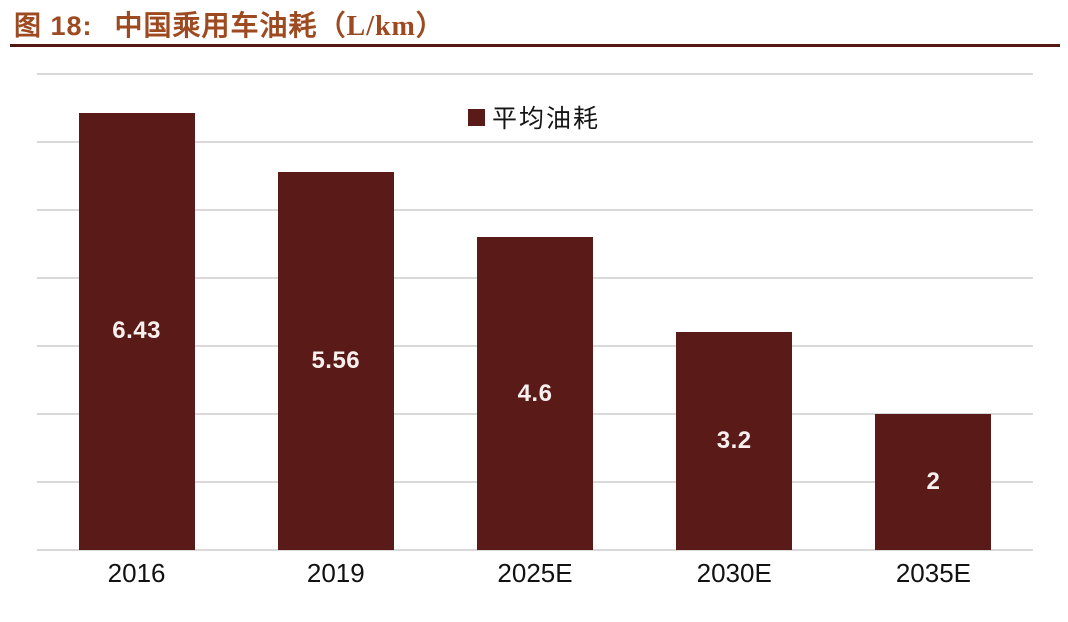  I want to click on x-axis-label-2019: 2019, so click(335, 573).